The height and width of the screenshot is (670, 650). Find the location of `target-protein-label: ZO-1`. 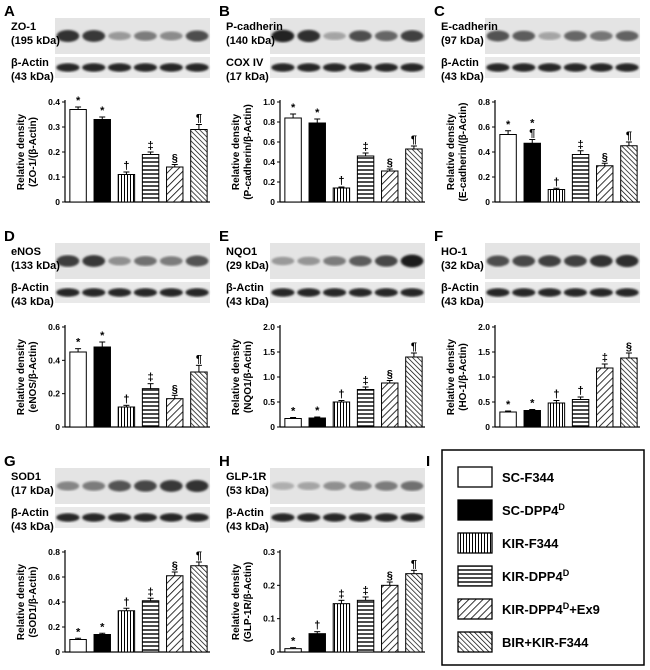

target-protein-label: ZO-1 is located at coordinates (23, 27).